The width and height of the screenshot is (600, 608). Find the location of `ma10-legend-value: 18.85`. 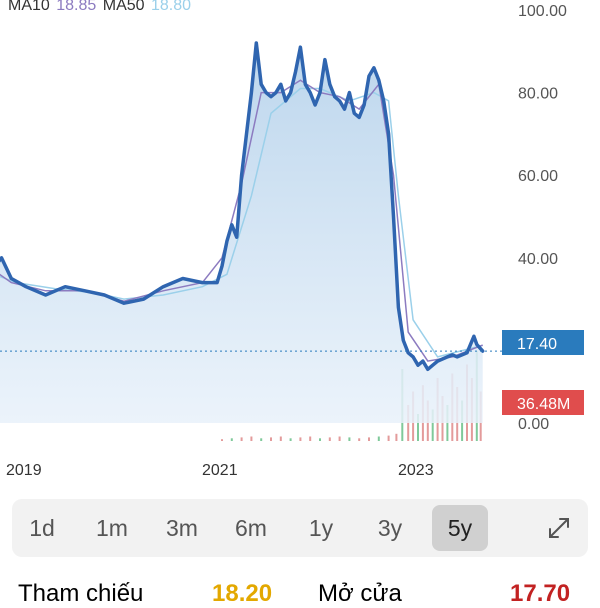

ma10-legend-value: 18.85 is located at coordinates (76, 7).